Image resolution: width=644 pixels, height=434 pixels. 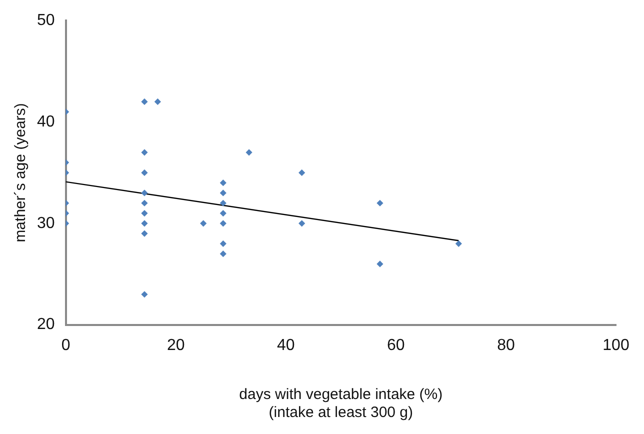 I want to click on y-tick-label: 40, so click(x=46, y=121).